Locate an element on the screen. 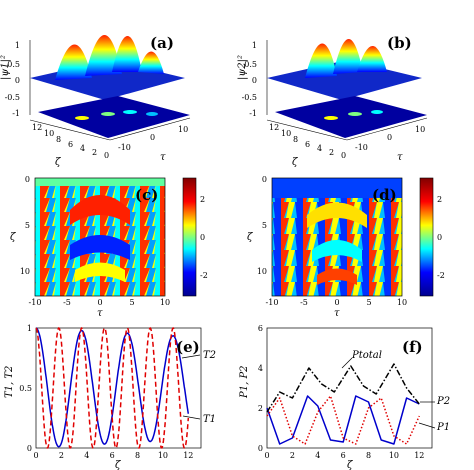 Image resolution: width=474 pixels, height=470 pixels. x-tick: 6 is located at coordinates (112, 455).